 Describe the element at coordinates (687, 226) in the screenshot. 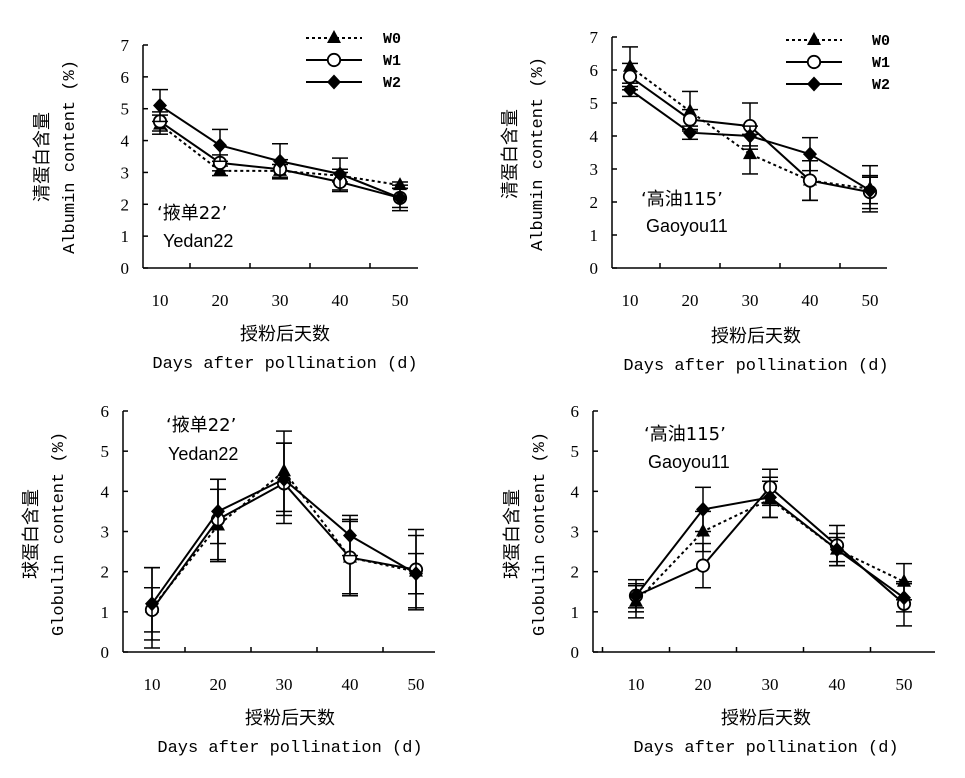

I see `variety-label-en: Gaoyou11` at that location.